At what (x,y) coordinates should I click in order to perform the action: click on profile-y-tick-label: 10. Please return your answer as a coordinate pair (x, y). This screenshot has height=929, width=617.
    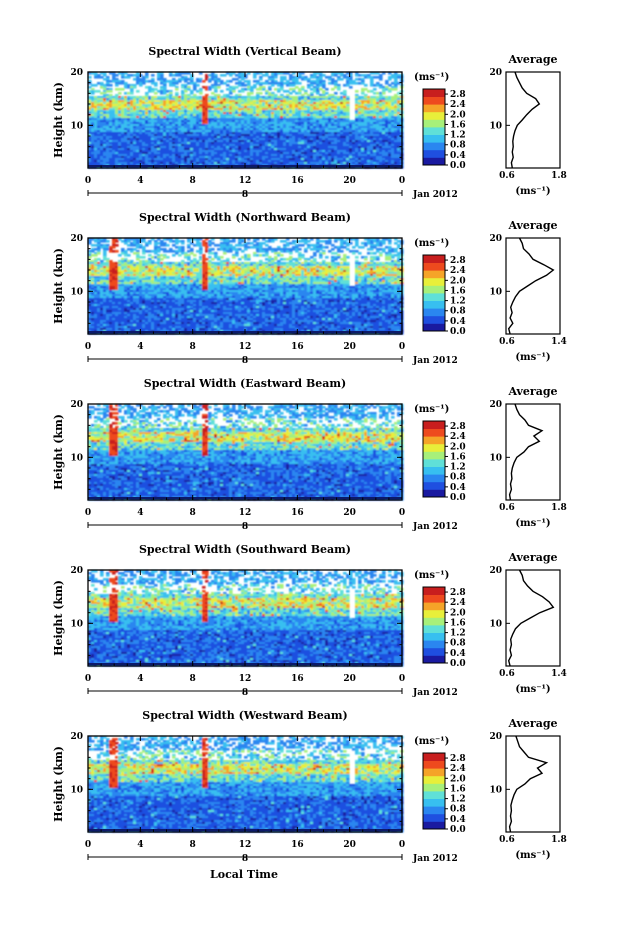
    Looking at the image, I should click on (495, 790).